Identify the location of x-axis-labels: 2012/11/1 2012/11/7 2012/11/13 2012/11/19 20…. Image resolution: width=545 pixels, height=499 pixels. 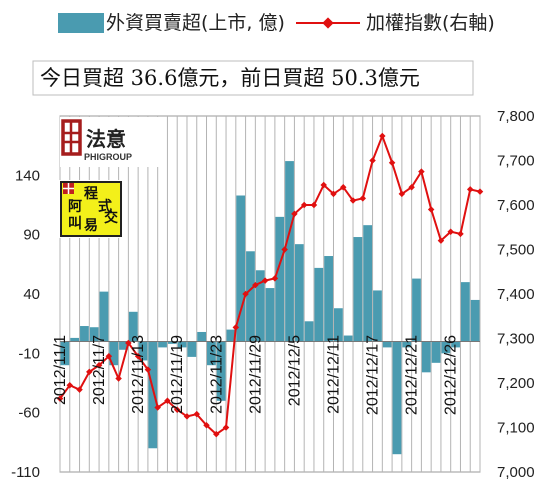
(256, 375).